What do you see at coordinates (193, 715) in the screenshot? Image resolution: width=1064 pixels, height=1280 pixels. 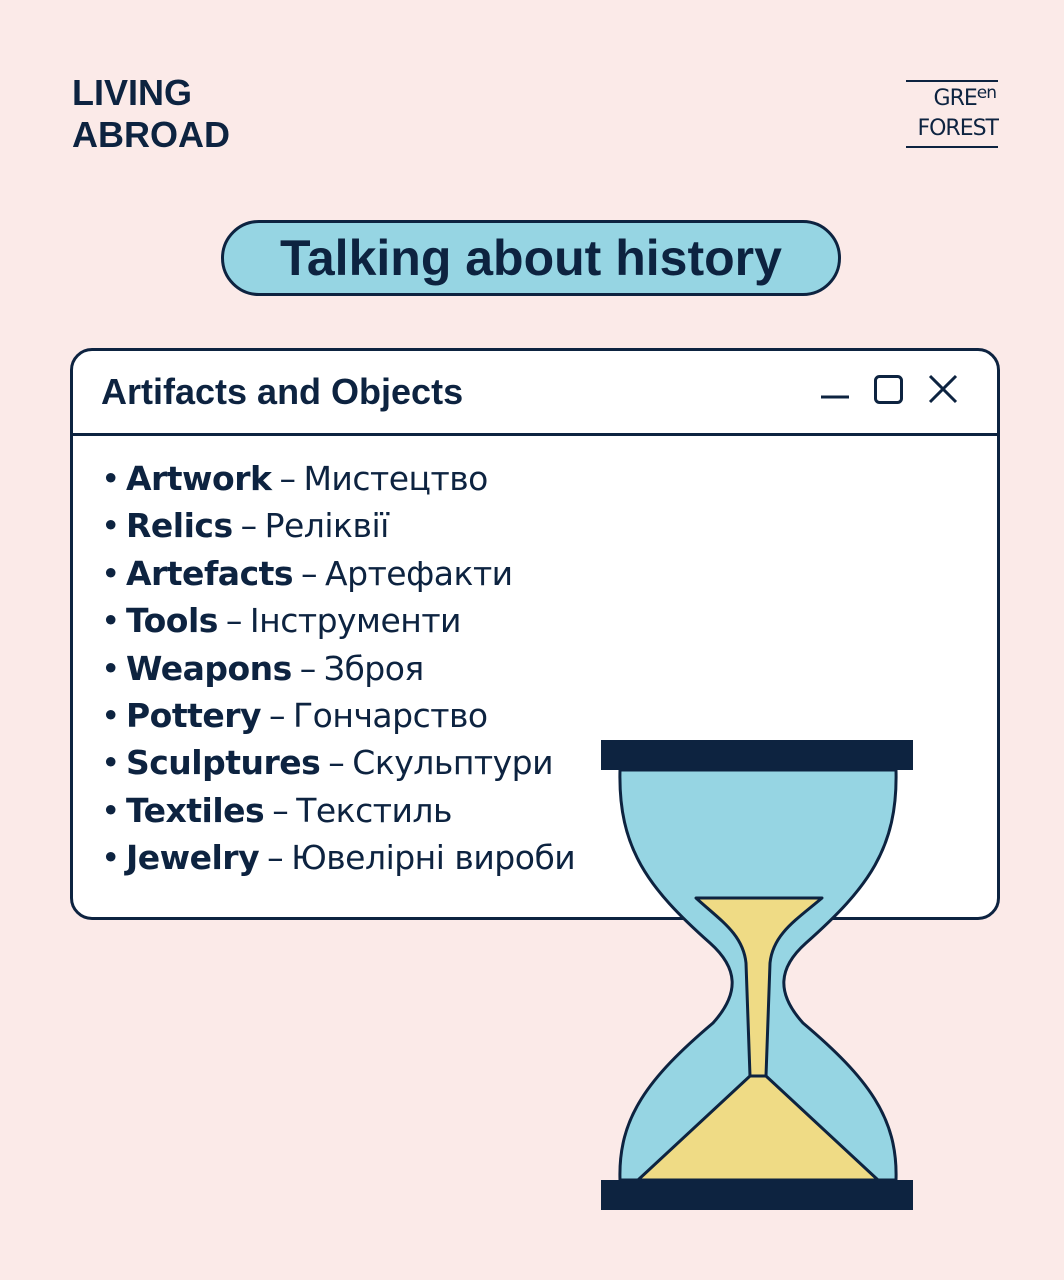 I see `term-english: Pottery` at bounding box center [193, 715].